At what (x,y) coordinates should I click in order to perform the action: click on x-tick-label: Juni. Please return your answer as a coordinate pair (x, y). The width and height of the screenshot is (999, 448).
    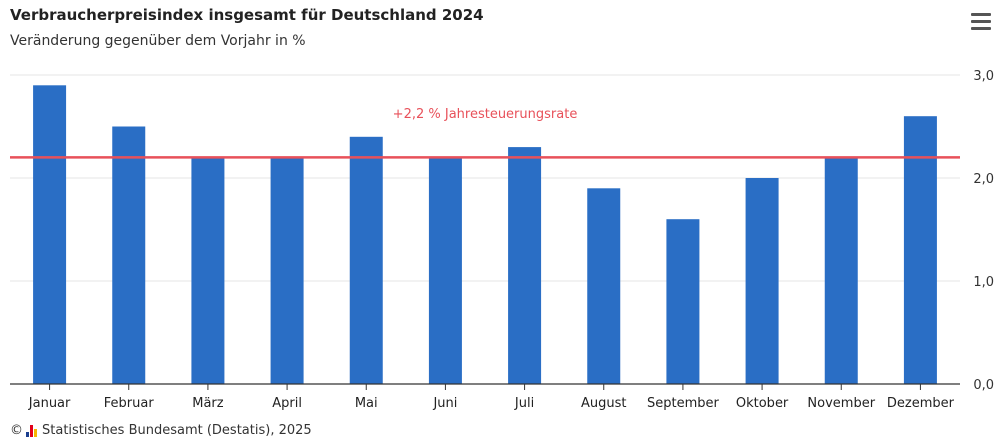
    Looking at the image, I should click on (444, 403).